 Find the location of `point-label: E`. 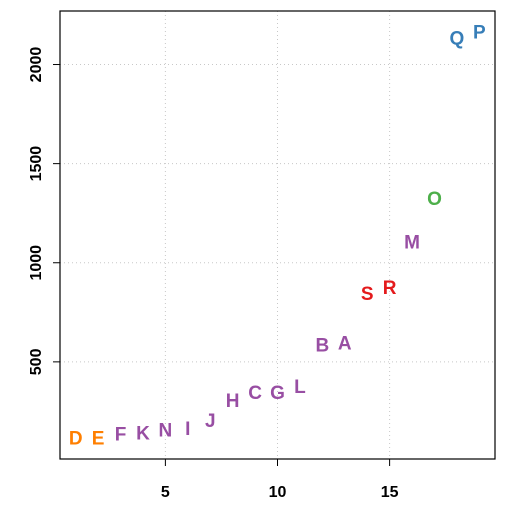

point-label: E is located at coordinates (98, 439).